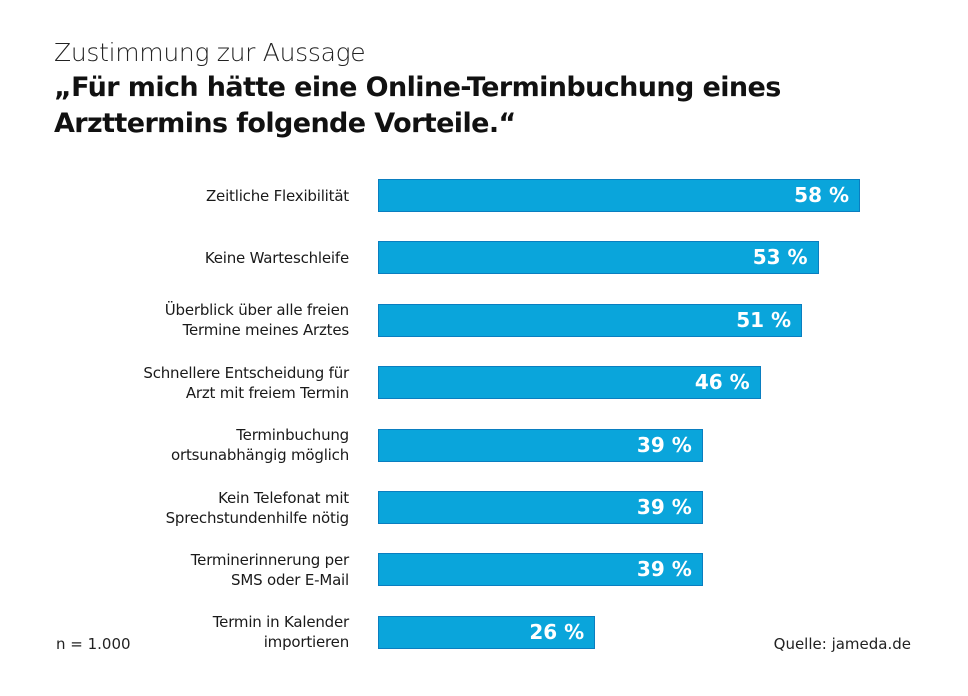  I want to click on category-label: Terminerinnerung per SMS oder E-Mail, so click(219, 570).